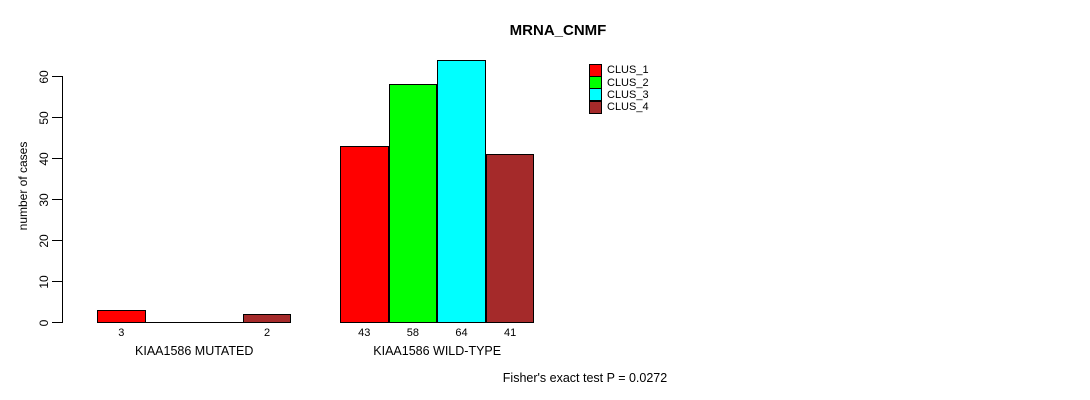 The height and width of the screenshot is (400, 1090). What do you see at coordinates (364, 333) in the screenshot?
I see `bar-value-label: 43` at bounding box center [364, 333].